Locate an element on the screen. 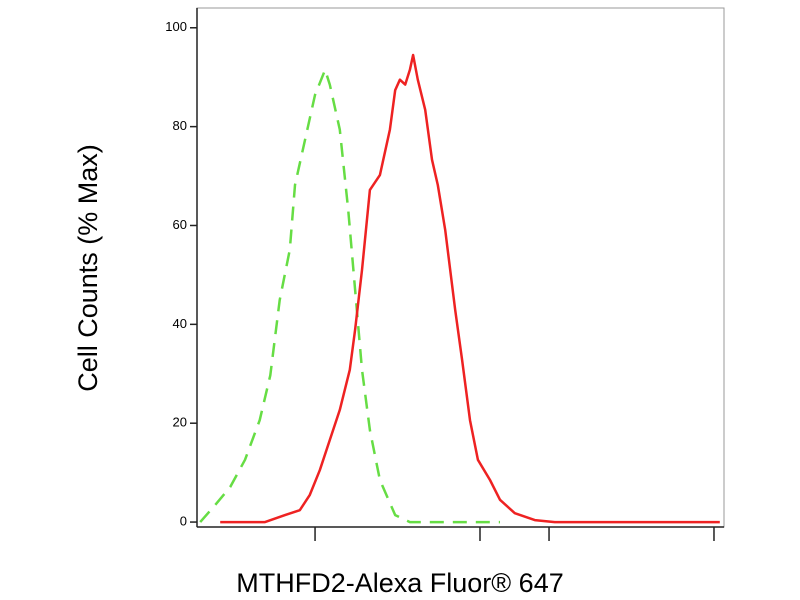  x-axis-title: MTHFD2-Alexa Fluor® 647 is located at coordinates (399, 583).